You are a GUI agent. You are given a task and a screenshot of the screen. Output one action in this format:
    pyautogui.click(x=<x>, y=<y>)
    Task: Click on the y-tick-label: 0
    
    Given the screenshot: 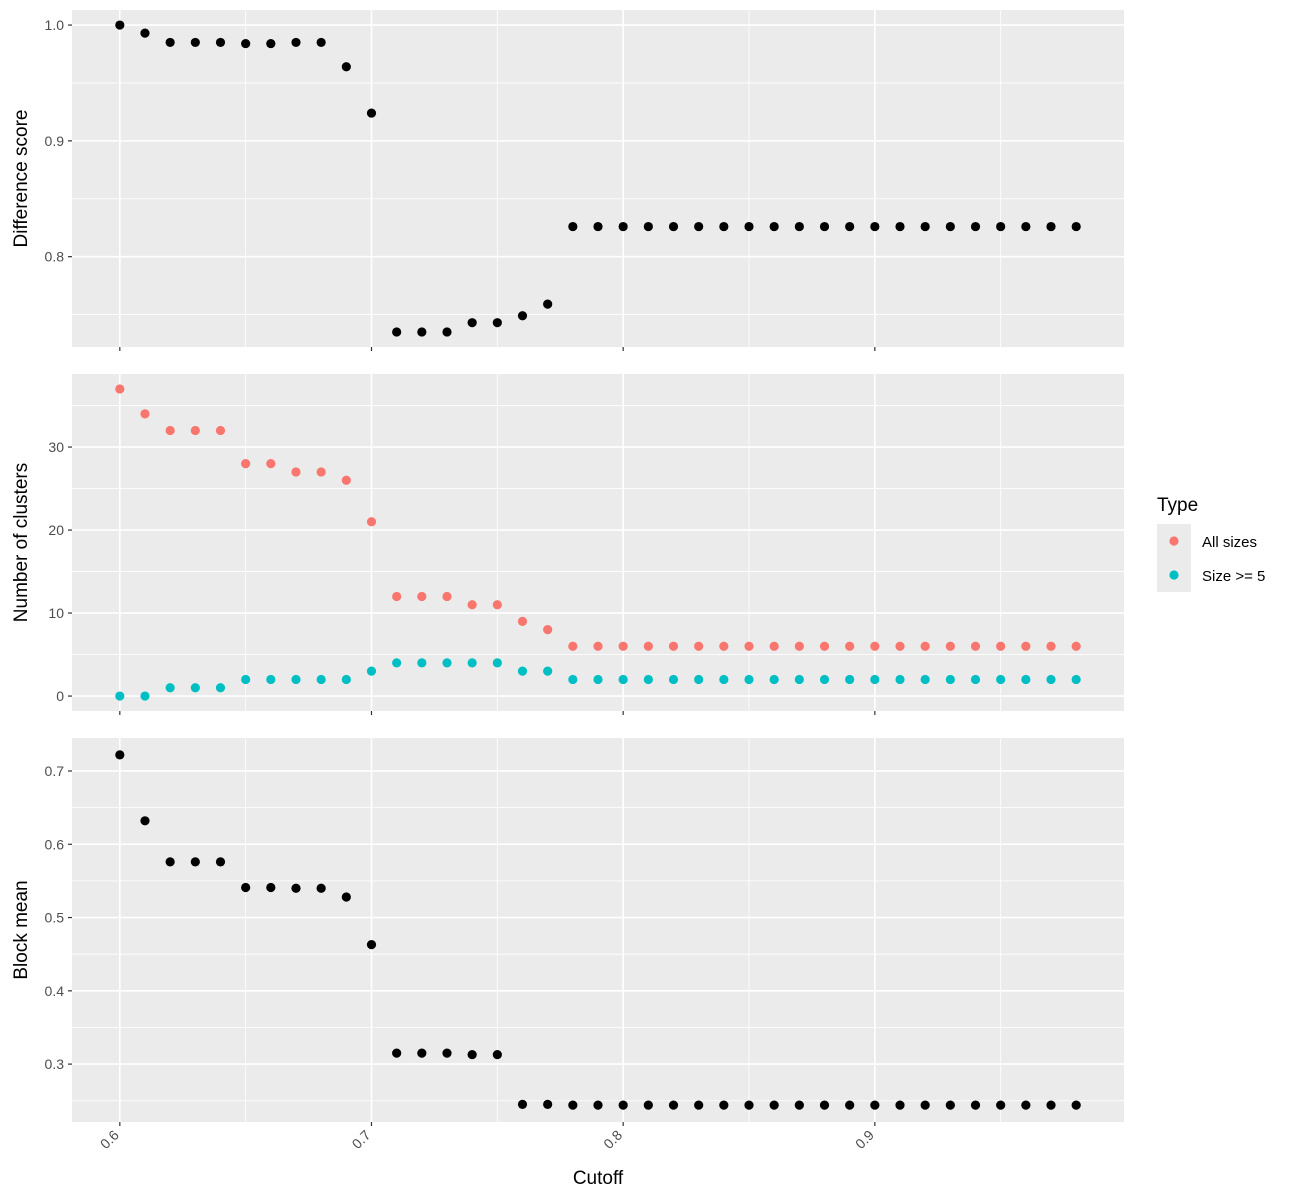 What is the action you would take?
    pyautogui.click(x=60, y=696)
    